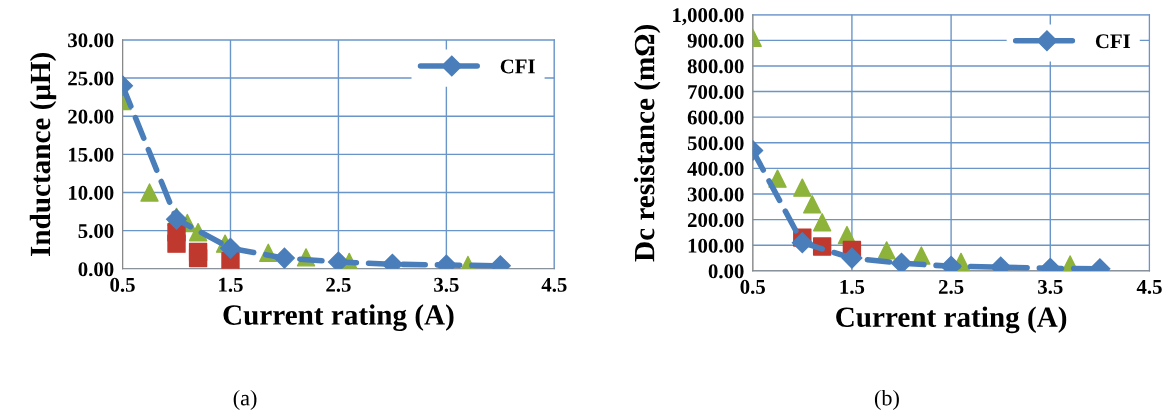 This screenshot has height=420, width=1167. What do you see at coordinates (96, 231) in the screenshot?
I see `y-tick-label: 5.00` at bounding box center [96, 231].